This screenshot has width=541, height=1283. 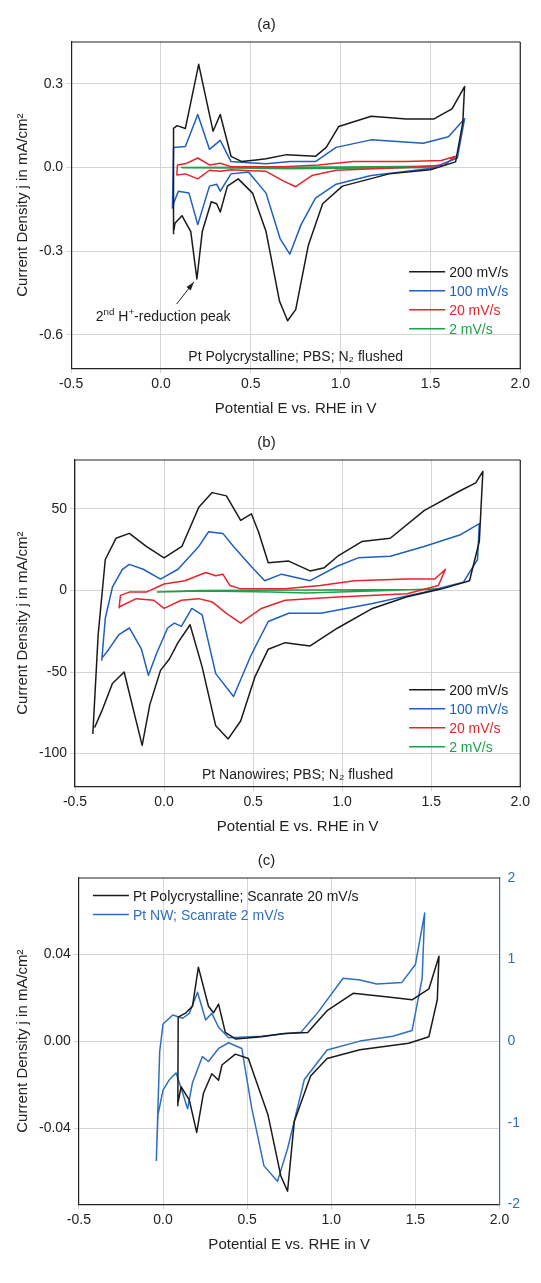 What do you see at coordinates (266, 24) in the screenshot?
I see `chart-title: (a)` at bounding box center [266, 24].